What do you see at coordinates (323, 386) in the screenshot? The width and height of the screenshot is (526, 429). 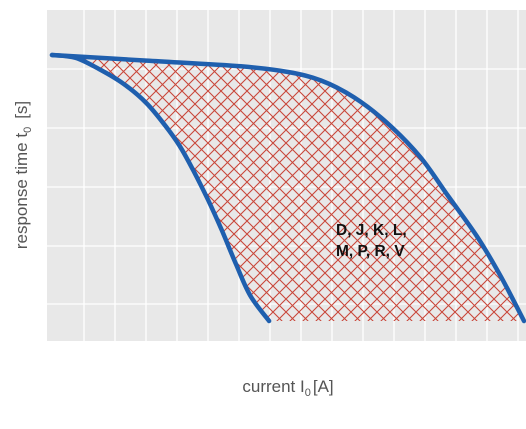 I see `x-axis-label-unit: [A]` at bounding box center [323, 386].